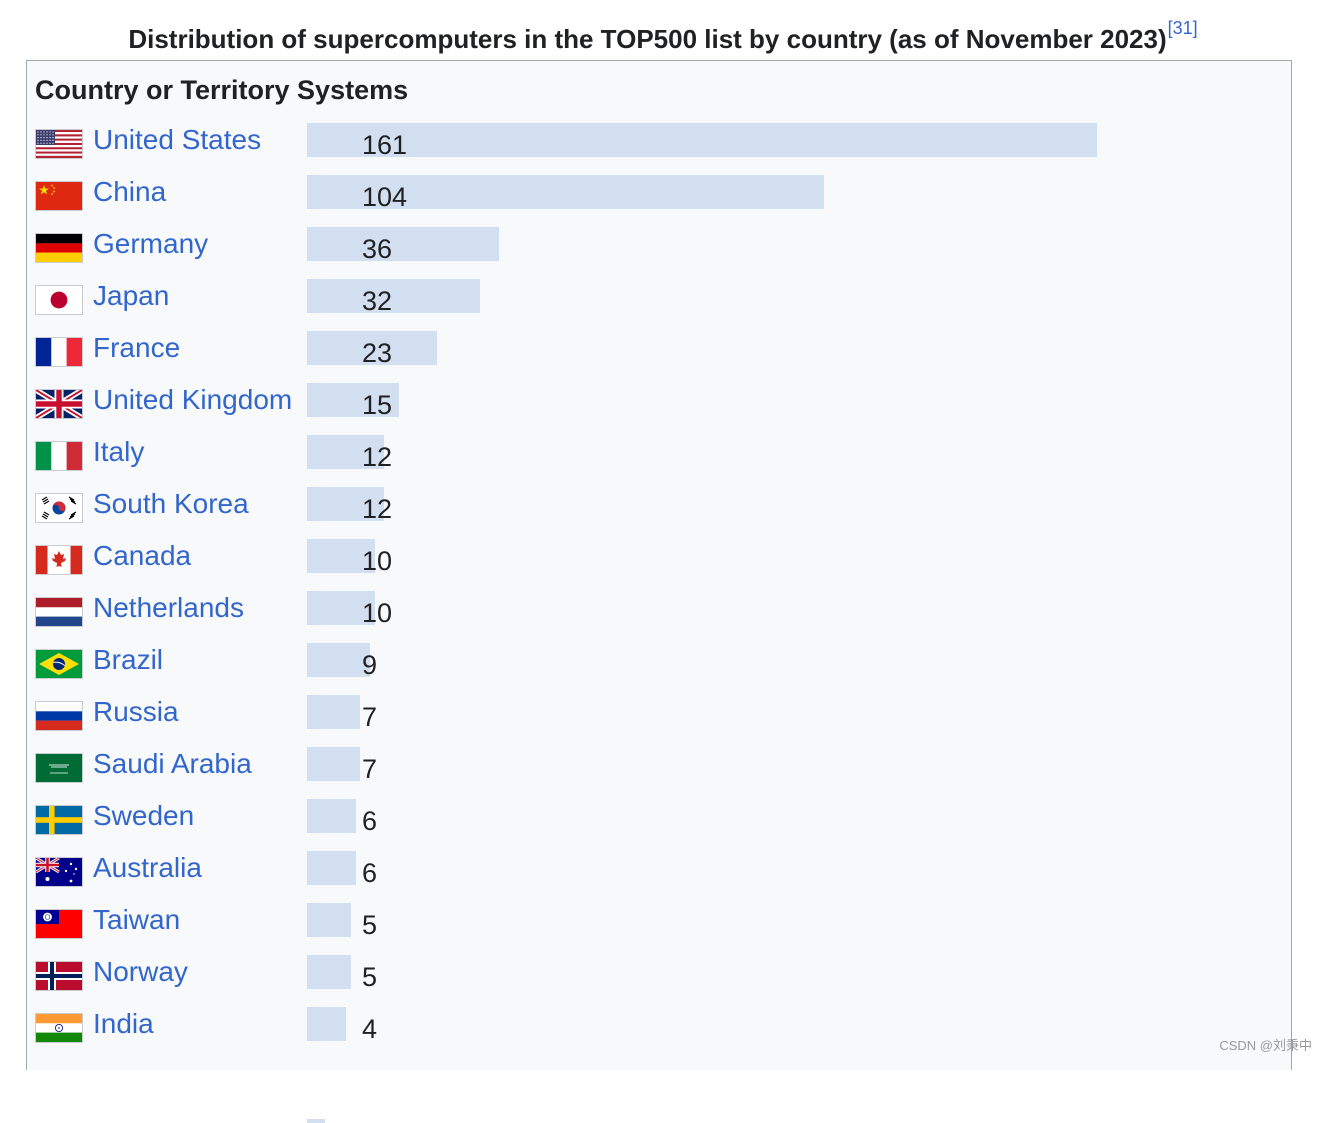  What do you see at coordinates (59, 196) in the screenshot?
I see `cn-flag-icon` at bounding box center [59, 196].